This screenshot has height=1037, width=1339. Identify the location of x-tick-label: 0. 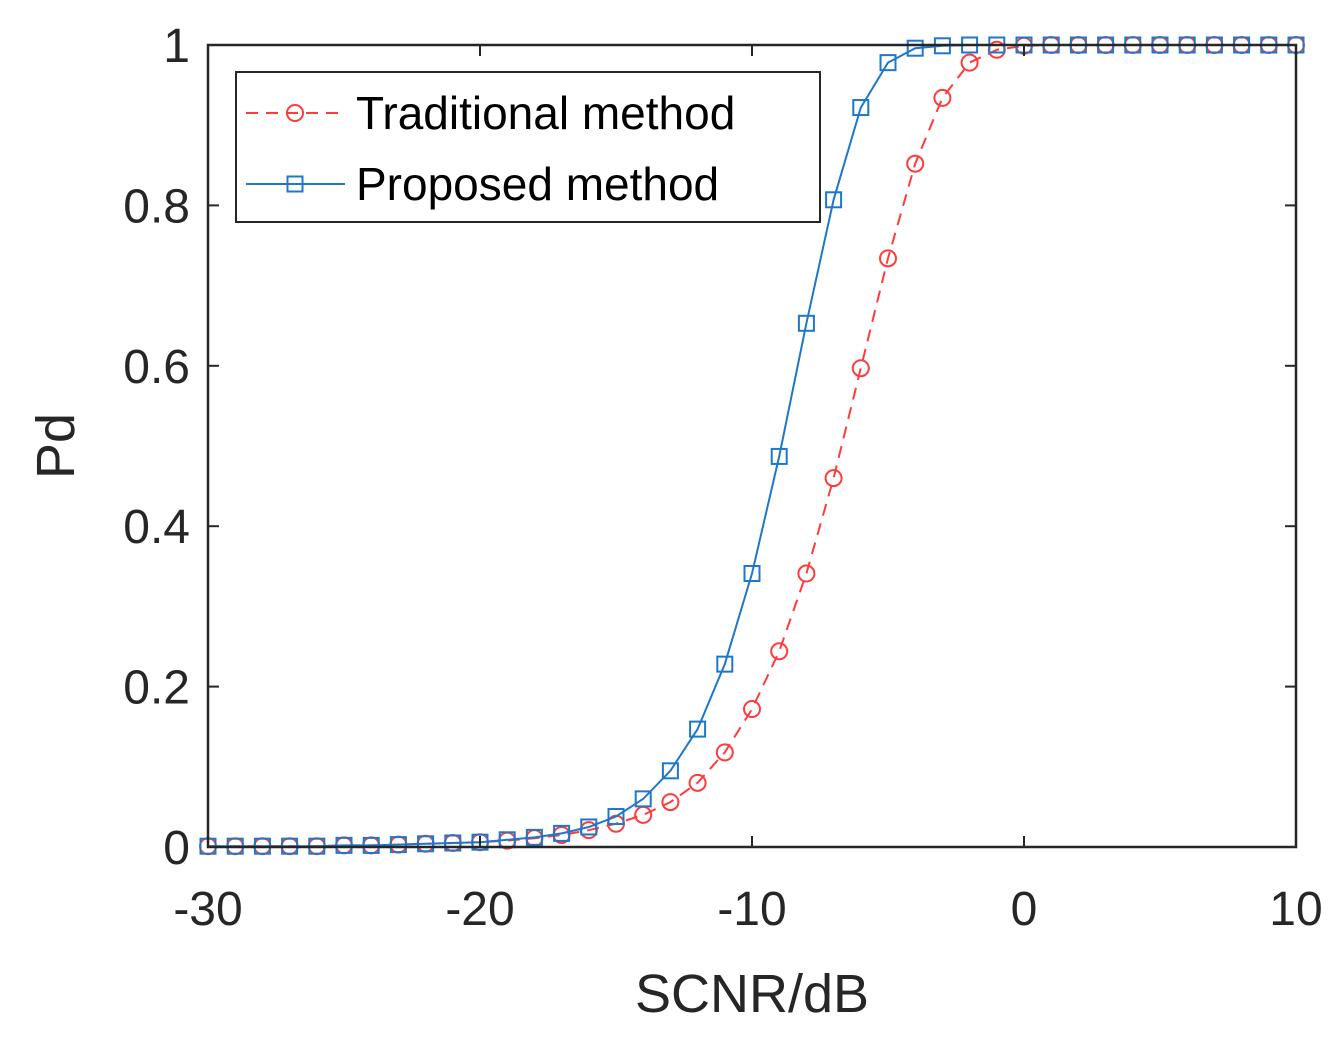
(1024, 909).